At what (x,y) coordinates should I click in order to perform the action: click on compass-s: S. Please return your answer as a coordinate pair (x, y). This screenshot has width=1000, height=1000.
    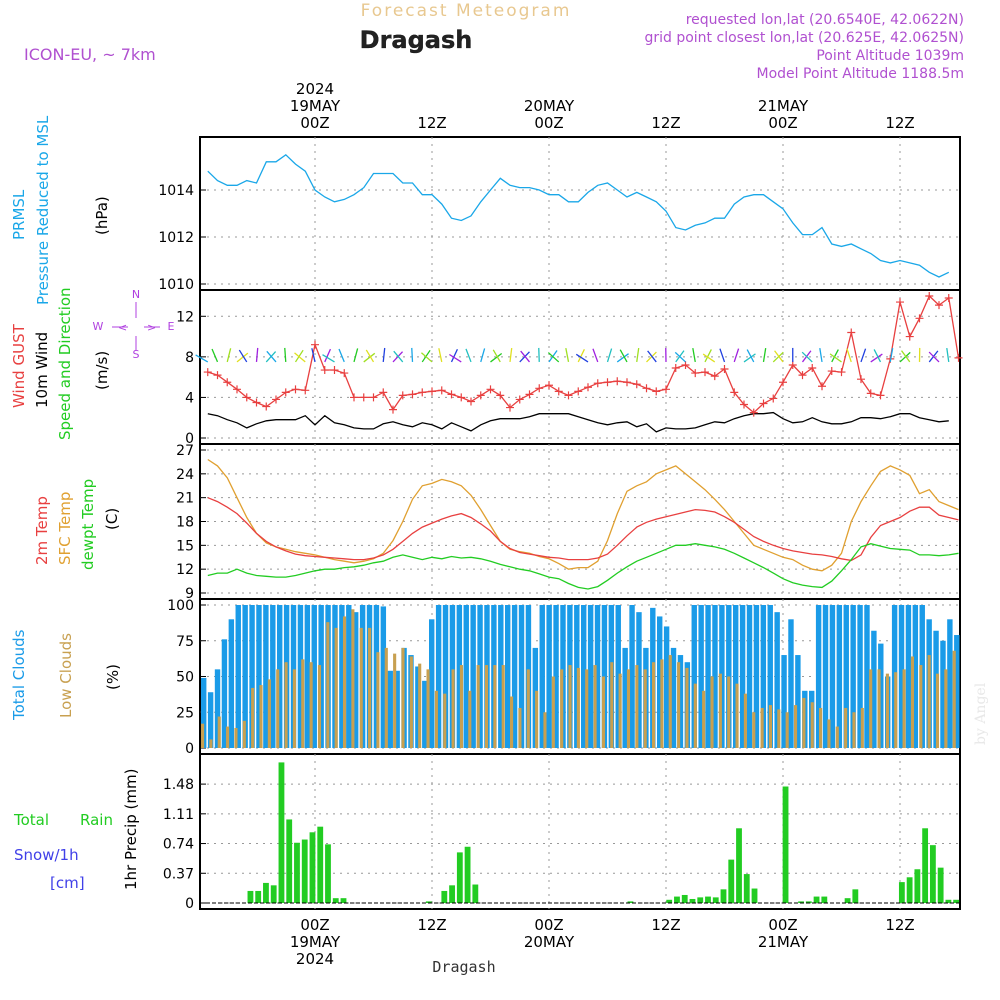
    Looking at the image, I should click on (136, 354).